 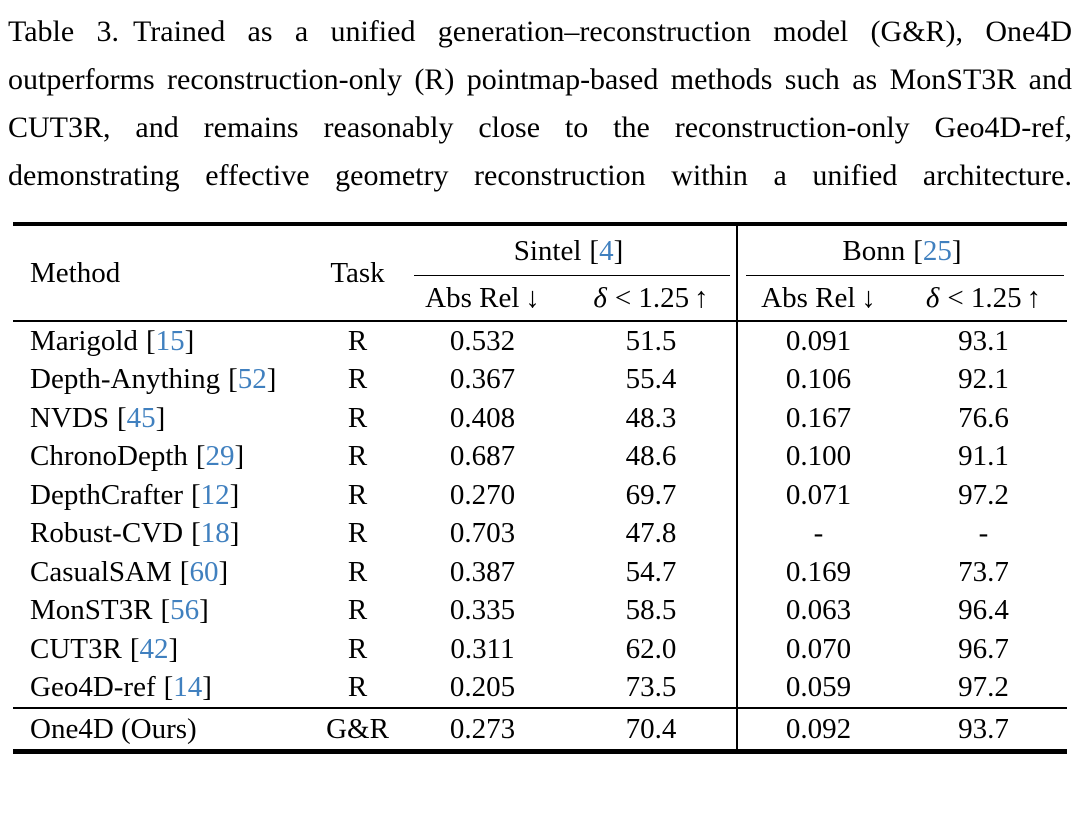 I want to click on method-cell: DepthCrafter [12], so click(x=164, y=495).